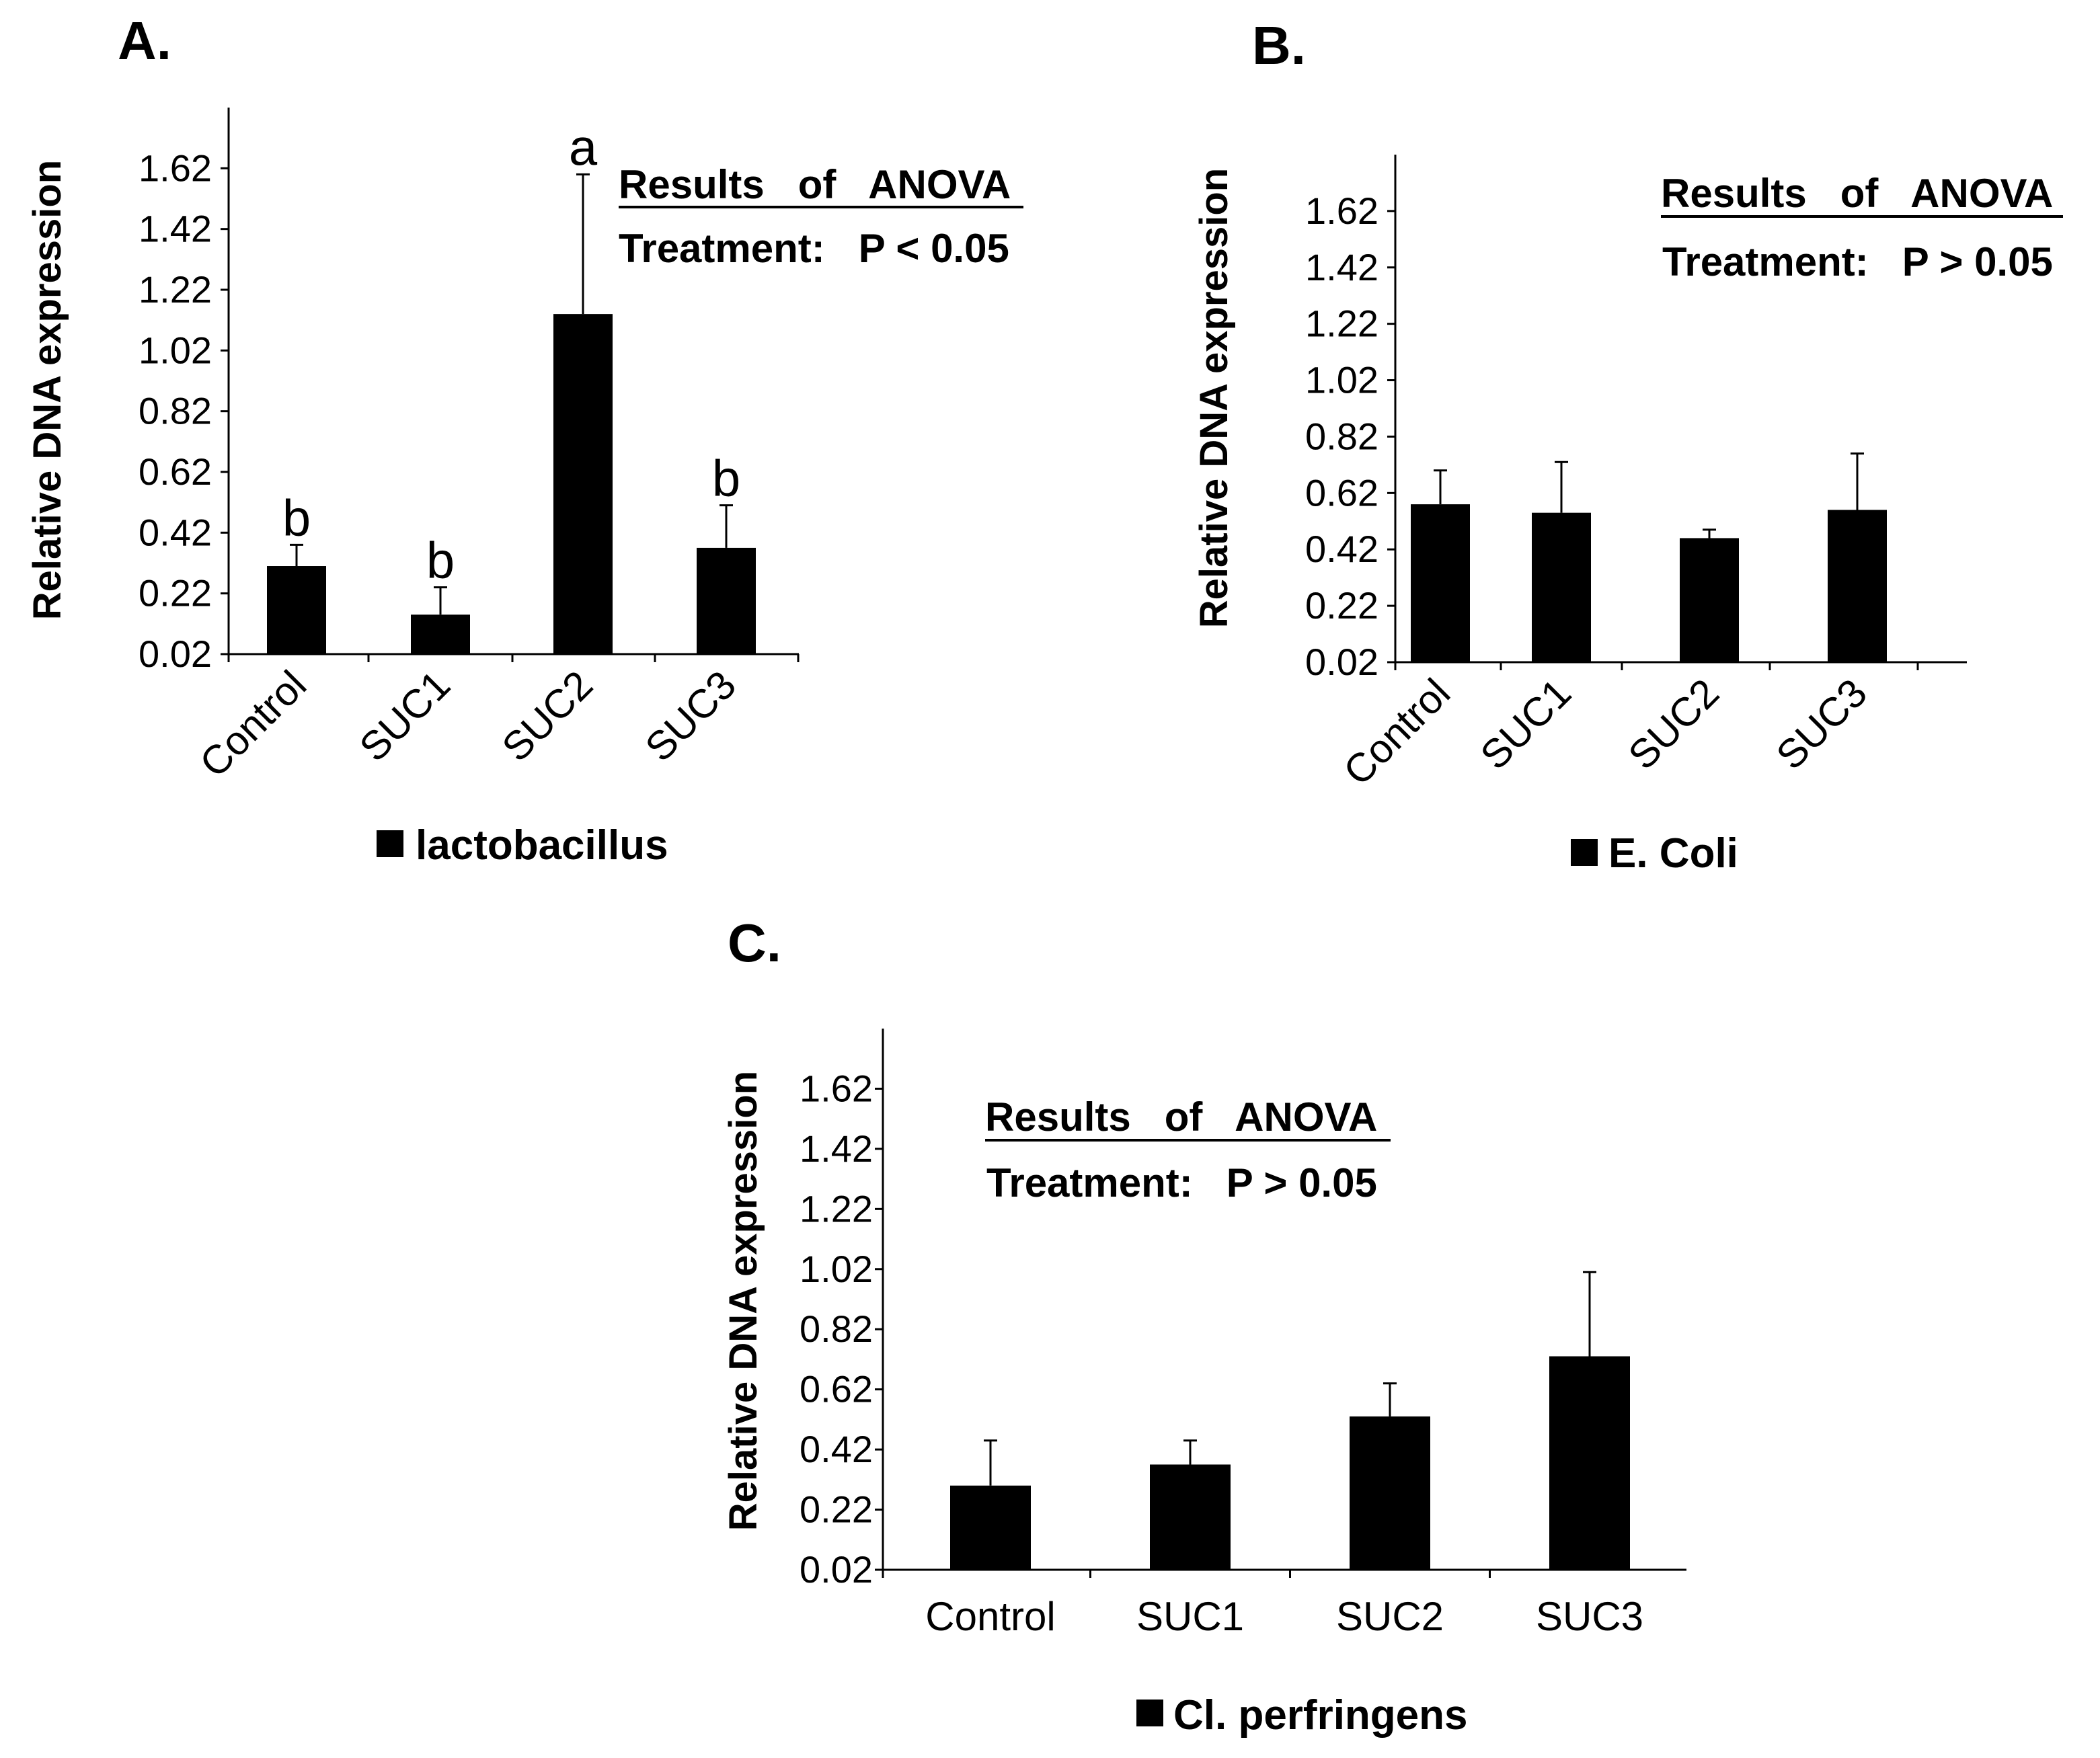  Describe the element at coordinates (144, 41) in the screenshot. I see `panel-letter: A.` at that location.